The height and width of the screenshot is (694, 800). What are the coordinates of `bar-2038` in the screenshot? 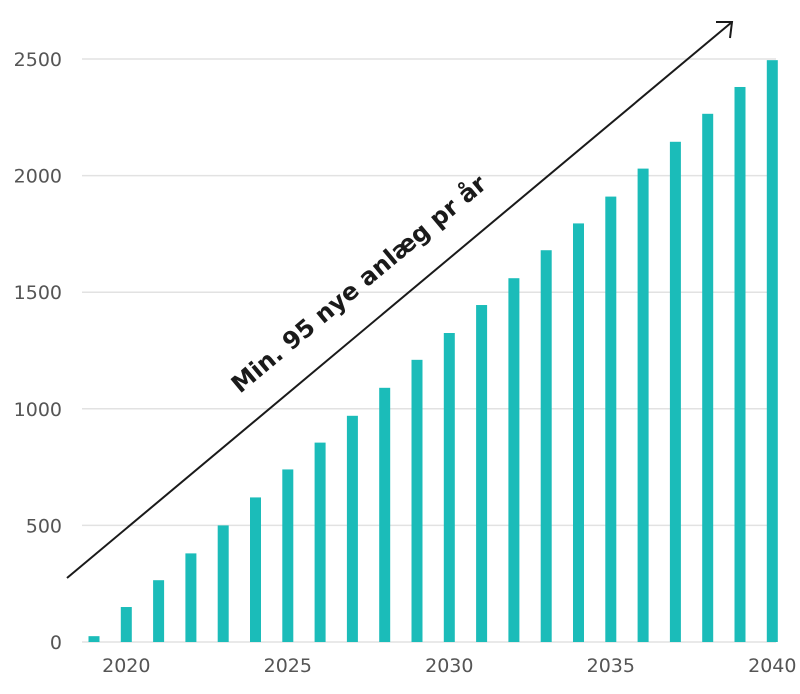 It's located at (708, 377).